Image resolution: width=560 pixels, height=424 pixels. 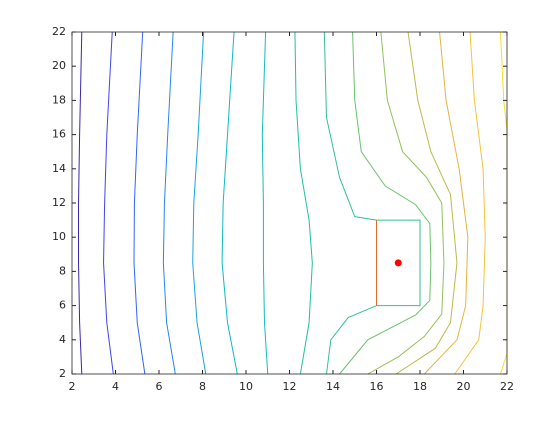 What do you see at coordinates (159, 386) in the screenshot?
I see `x-tick-label: 6` at bounding box center [159, 386].